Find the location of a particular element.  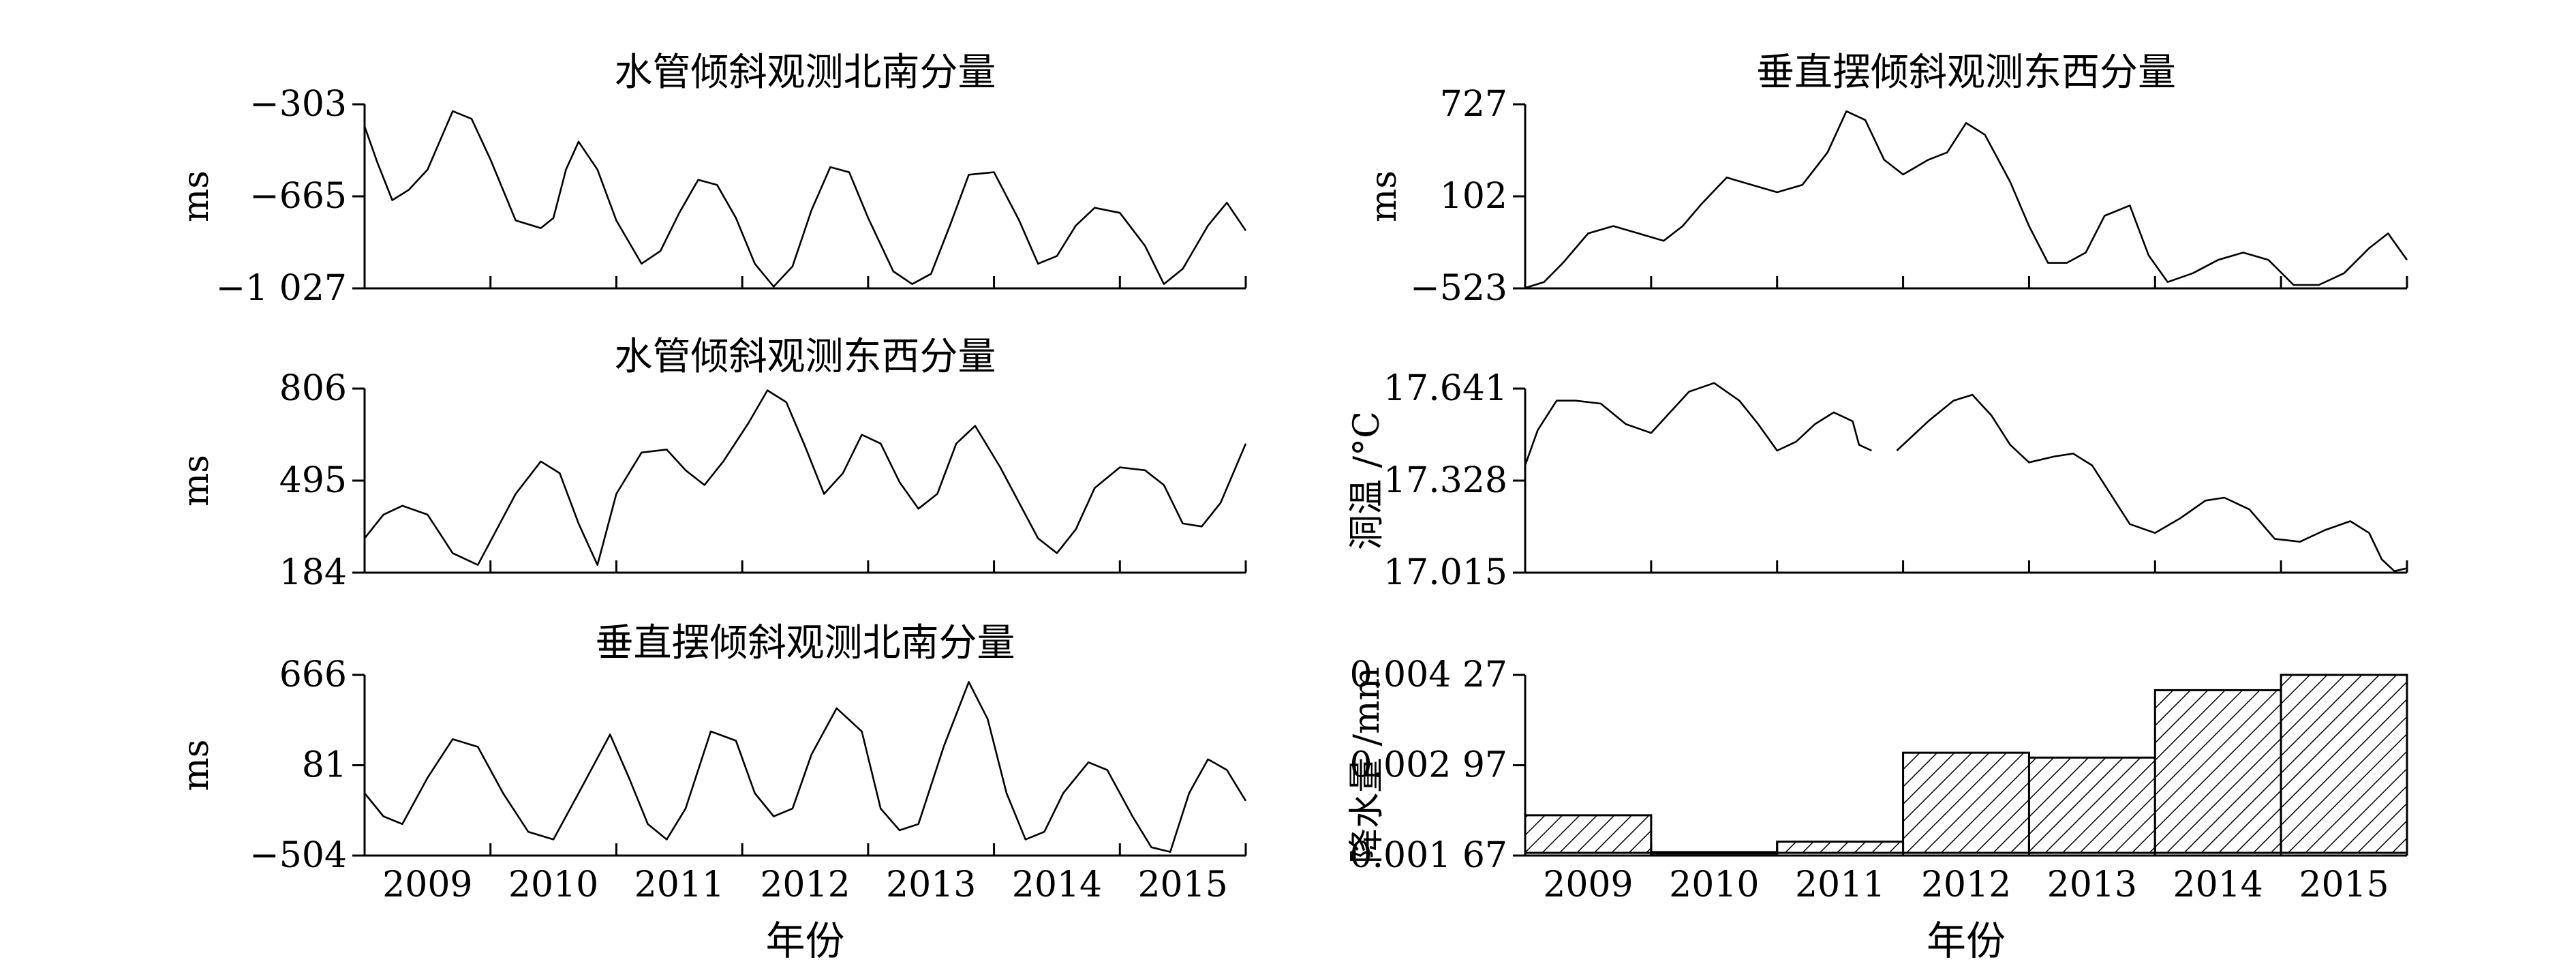

bar-2013 is located at coordinates (2091, 805).